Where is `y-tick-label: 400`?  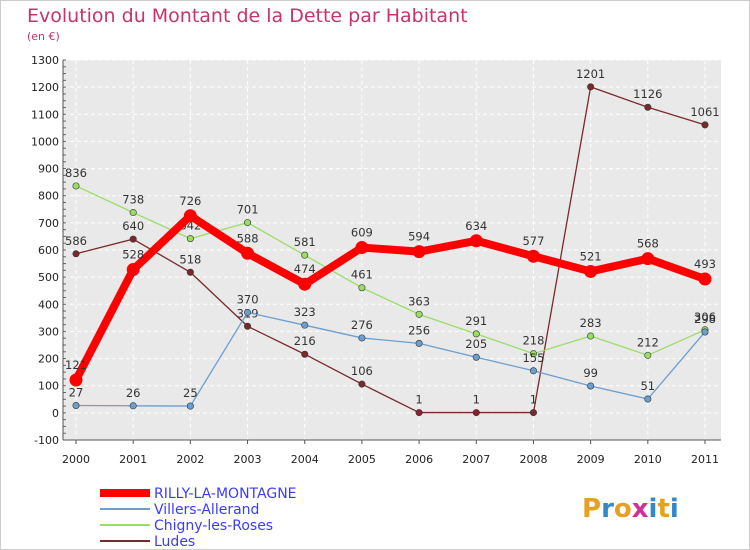
y-tick-label: 400 is located at coordinates (48, 304).